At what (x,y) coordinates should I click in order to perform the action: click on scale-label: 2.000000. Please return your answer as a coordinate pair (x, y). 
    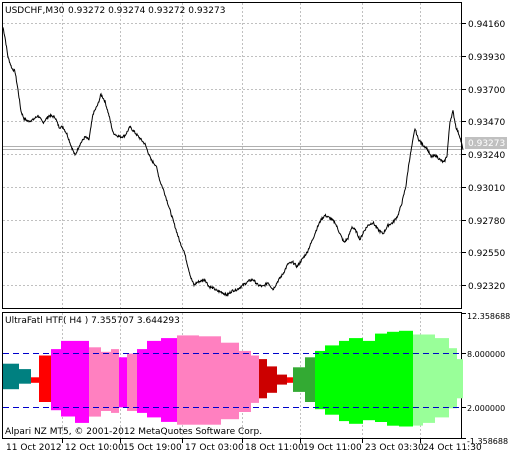
    Looking at the image, I should click on (486, 408).